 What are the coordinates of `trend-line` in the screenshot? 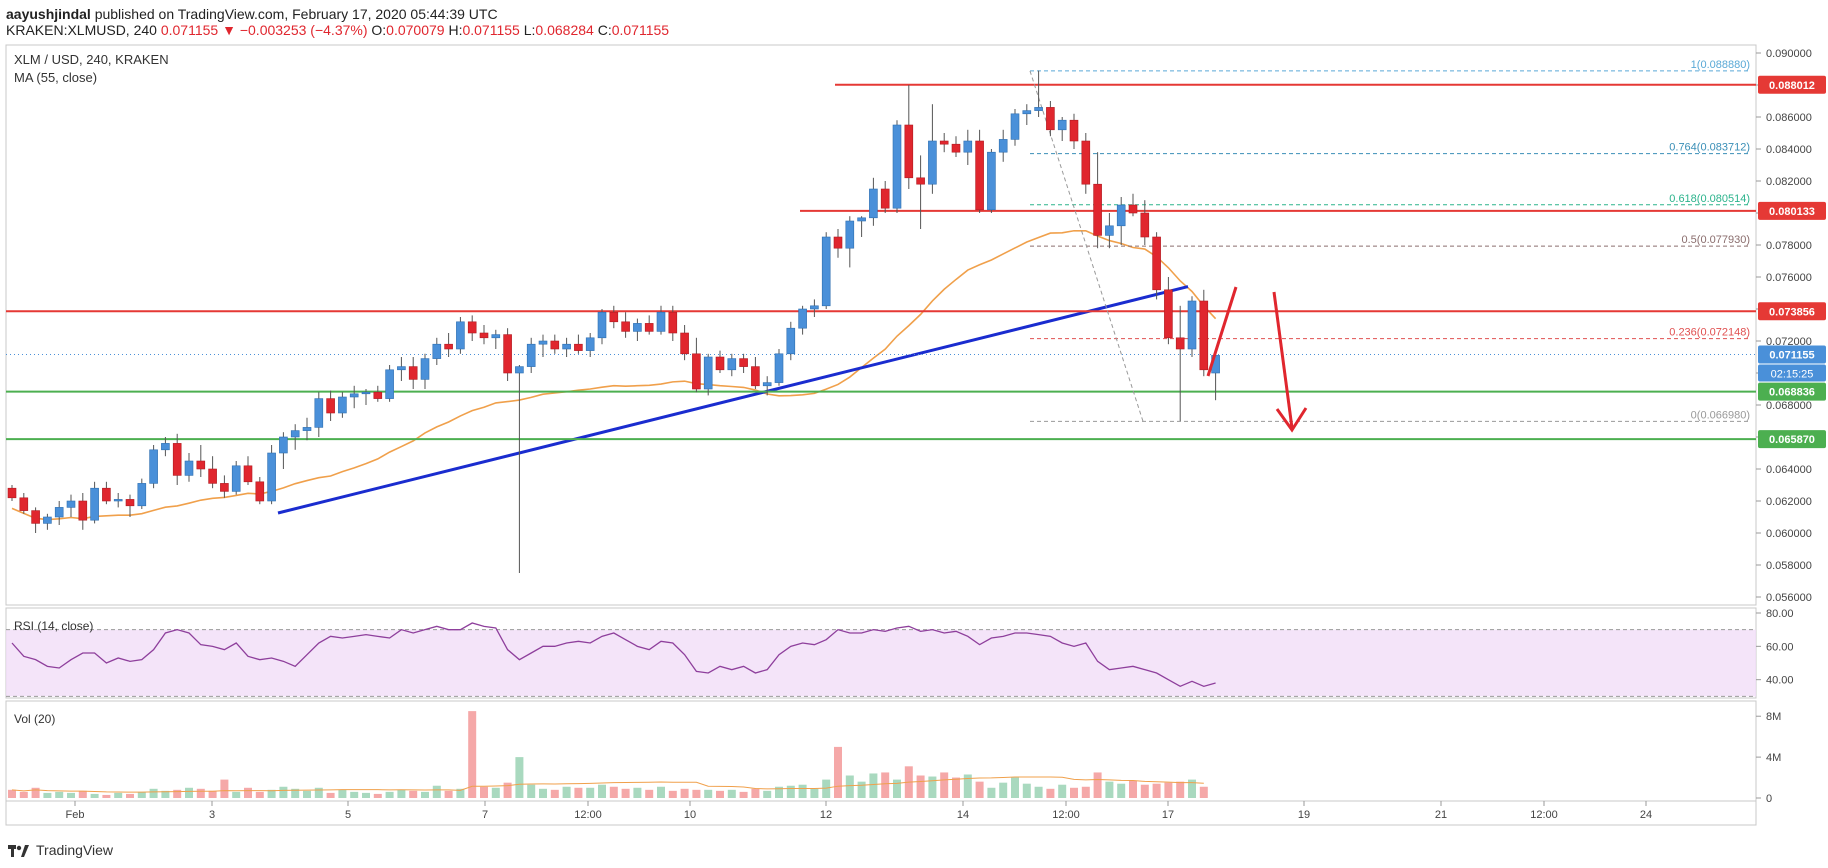 It's located at (733, 400).